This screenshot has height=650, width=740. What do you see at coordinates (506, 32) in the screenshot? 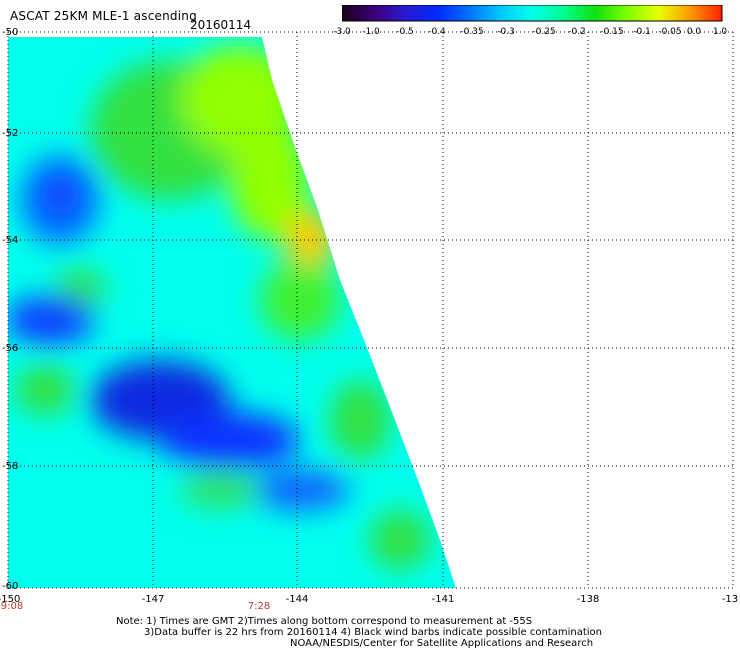
I see `colorbar-label: -0.3` at bounding box center [506, 32].